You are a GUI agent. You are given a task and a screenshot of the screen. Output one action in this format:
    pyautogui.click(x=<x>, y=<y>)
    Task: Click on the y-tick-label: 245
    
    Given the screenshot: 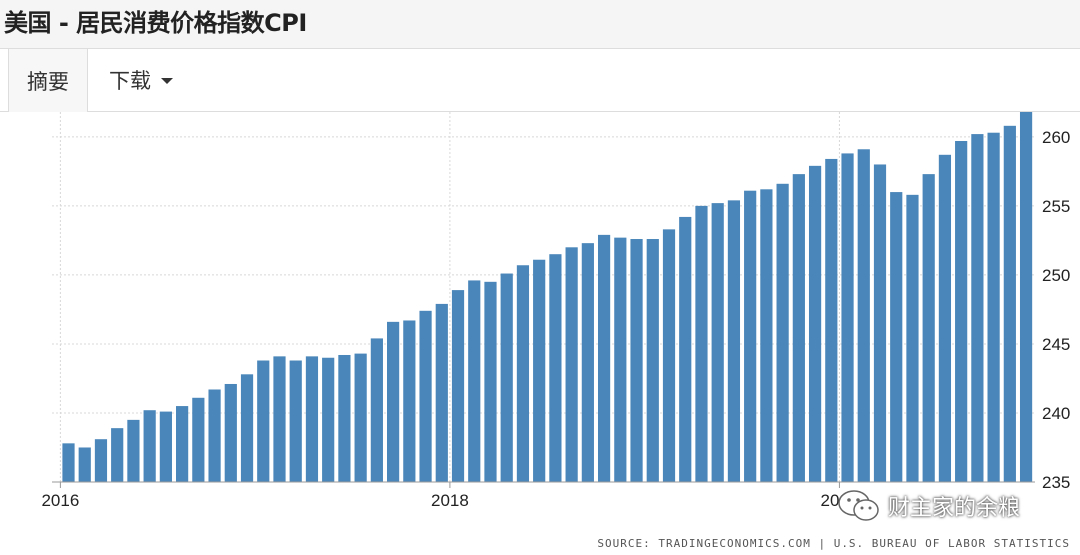 What is the action you would take?
    pyautogui.click(x=1056, y=344)
    